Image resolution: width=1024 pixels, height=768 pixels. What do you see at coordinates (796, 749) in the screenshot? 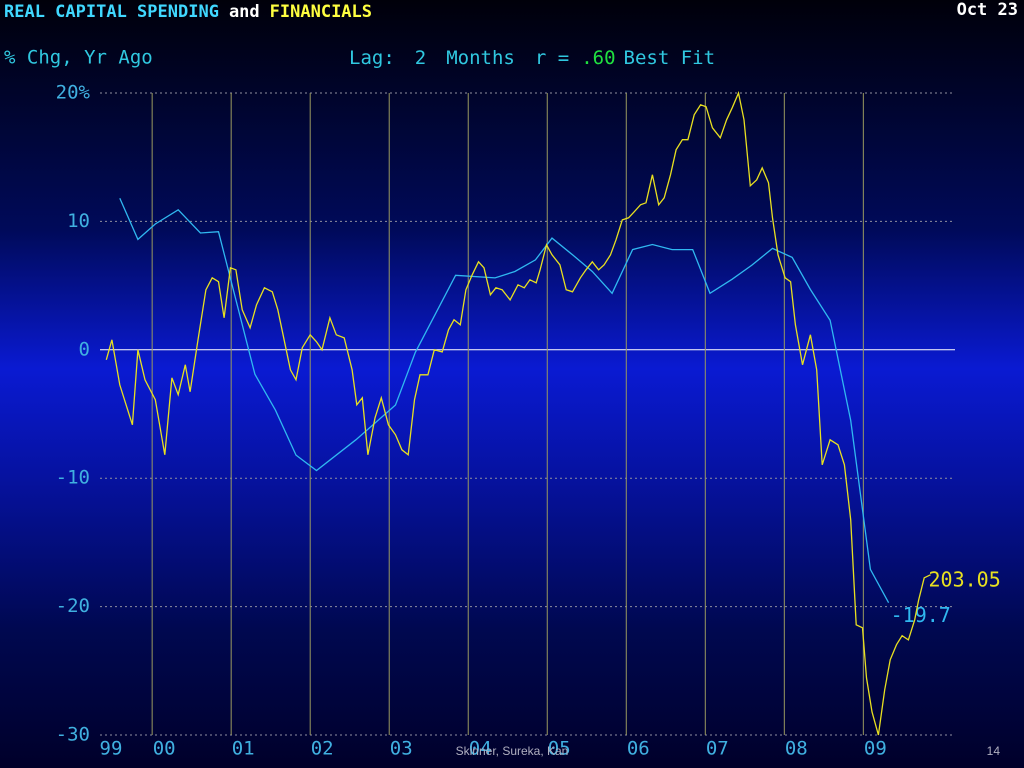
I see `x-tick-label: 08` at bounding box center [796, 749].